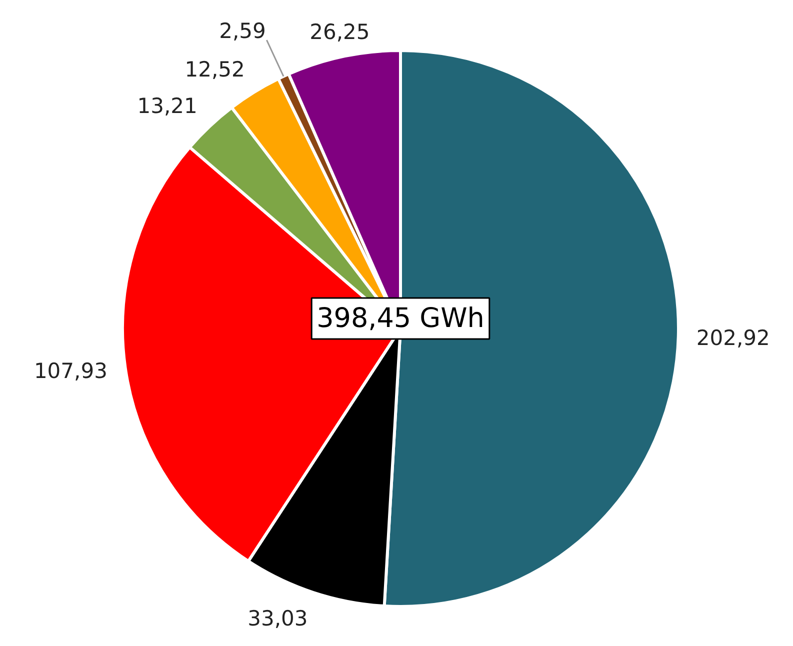 This screenshot has width=793, height=646. I want to click on text: 398,45 GWh, so click(400, 318).